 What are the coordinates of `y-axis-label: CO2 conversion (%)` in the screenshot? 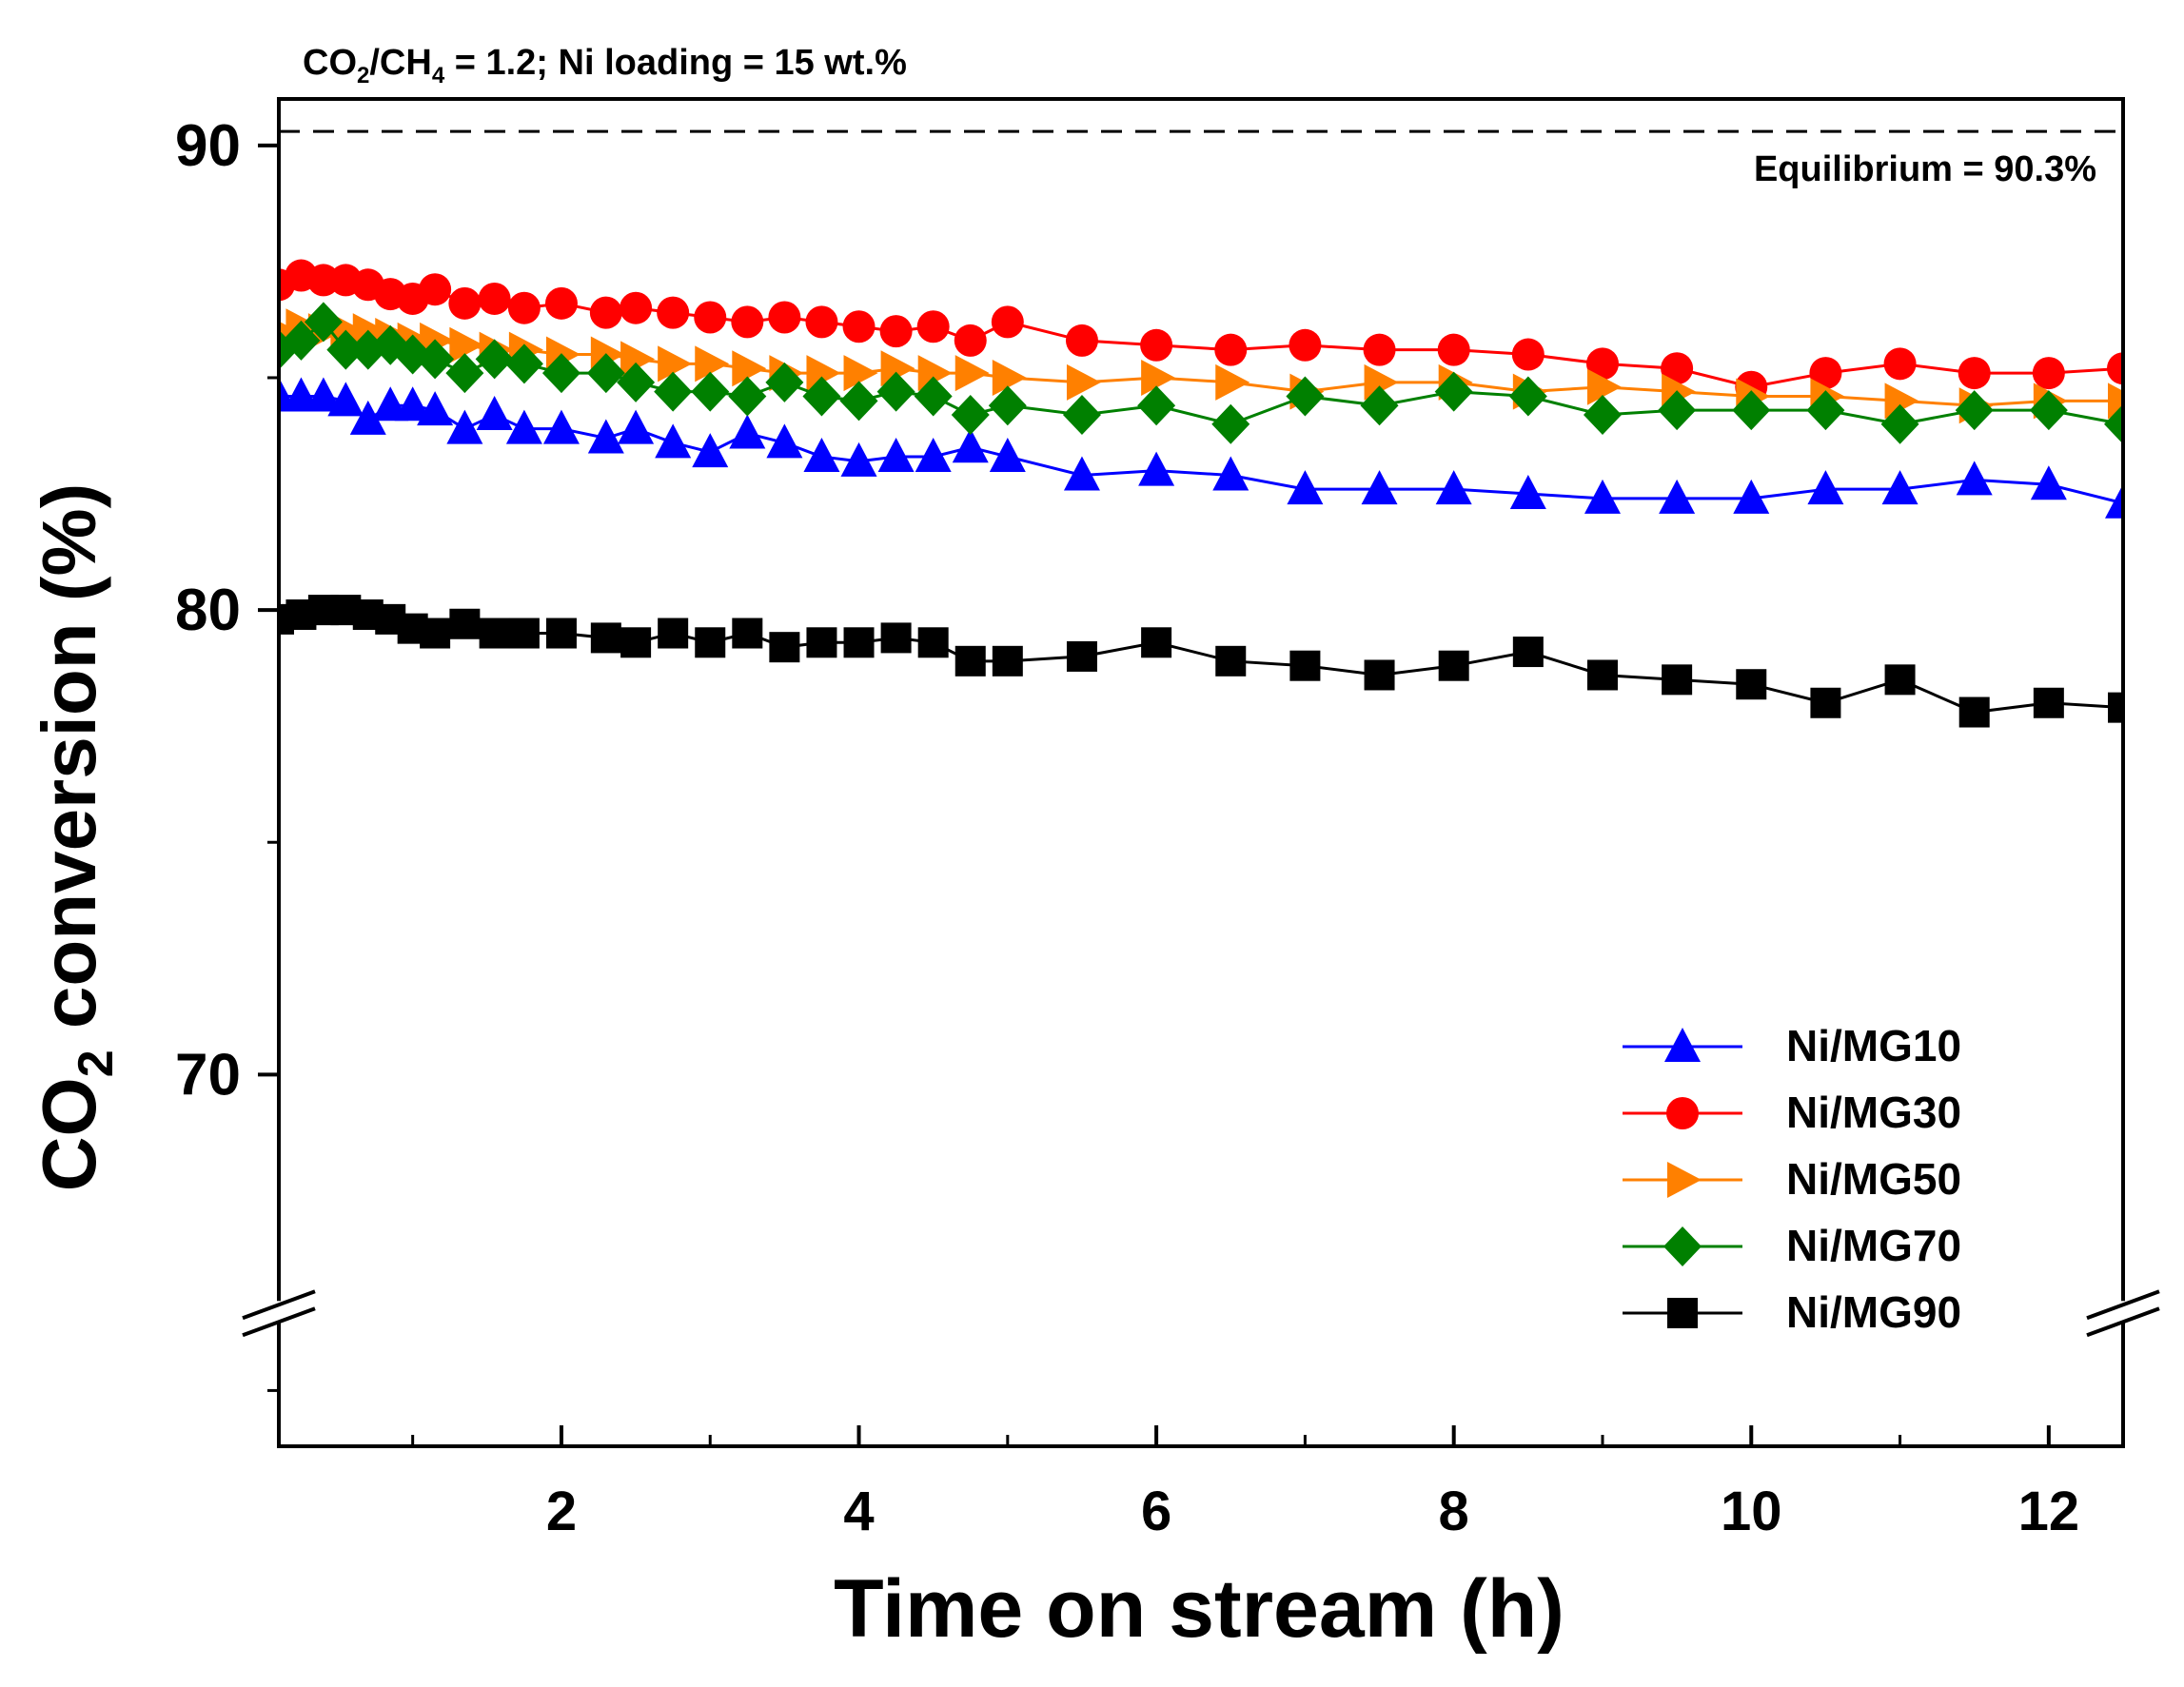 It's located at (75, 837).